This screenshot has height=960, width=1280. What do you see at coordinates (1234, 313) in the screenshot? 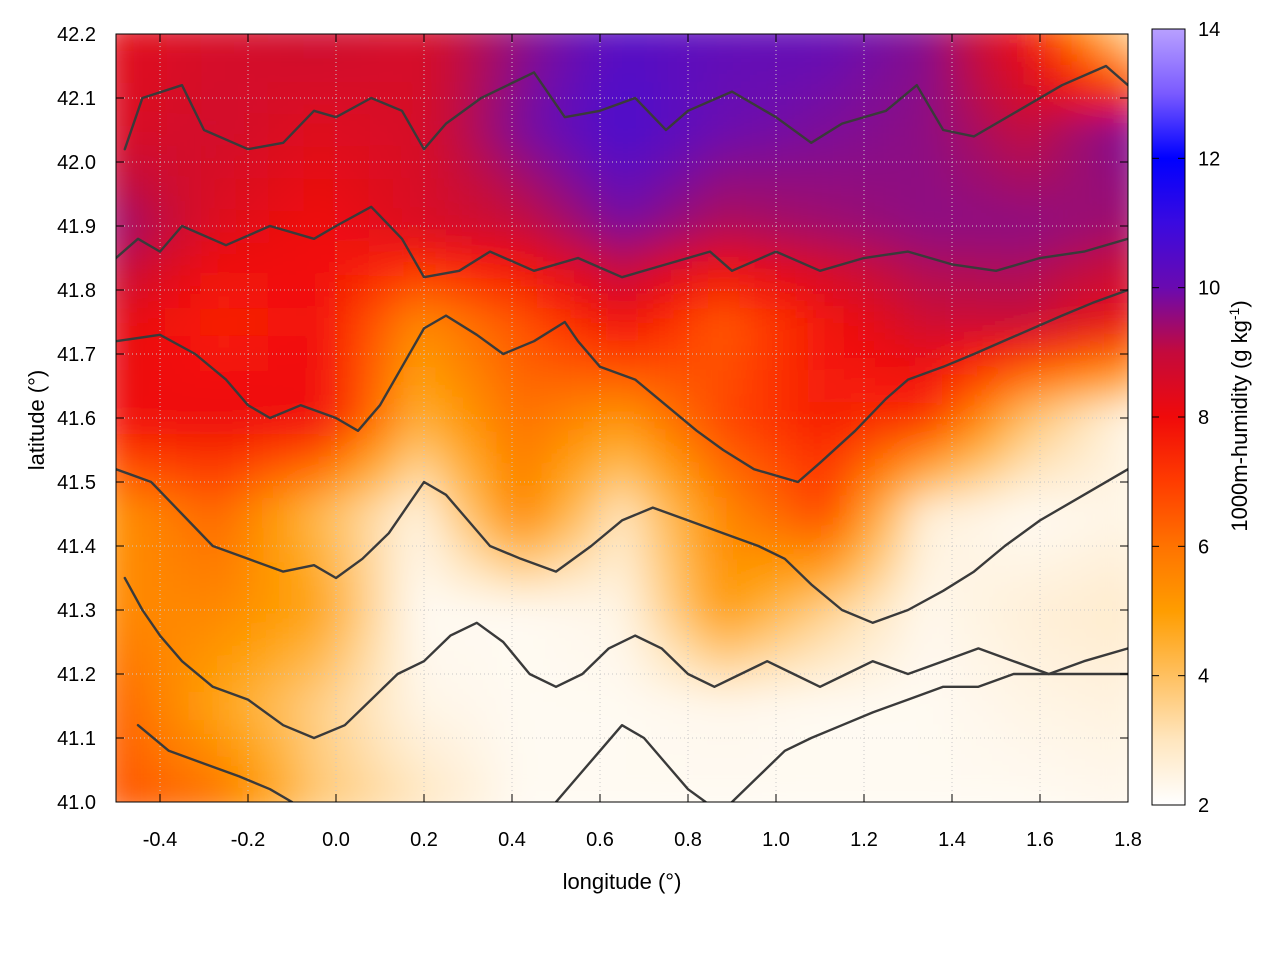
I see `colorbar-label-superscript: -1` at bounding box center [1234, 313].